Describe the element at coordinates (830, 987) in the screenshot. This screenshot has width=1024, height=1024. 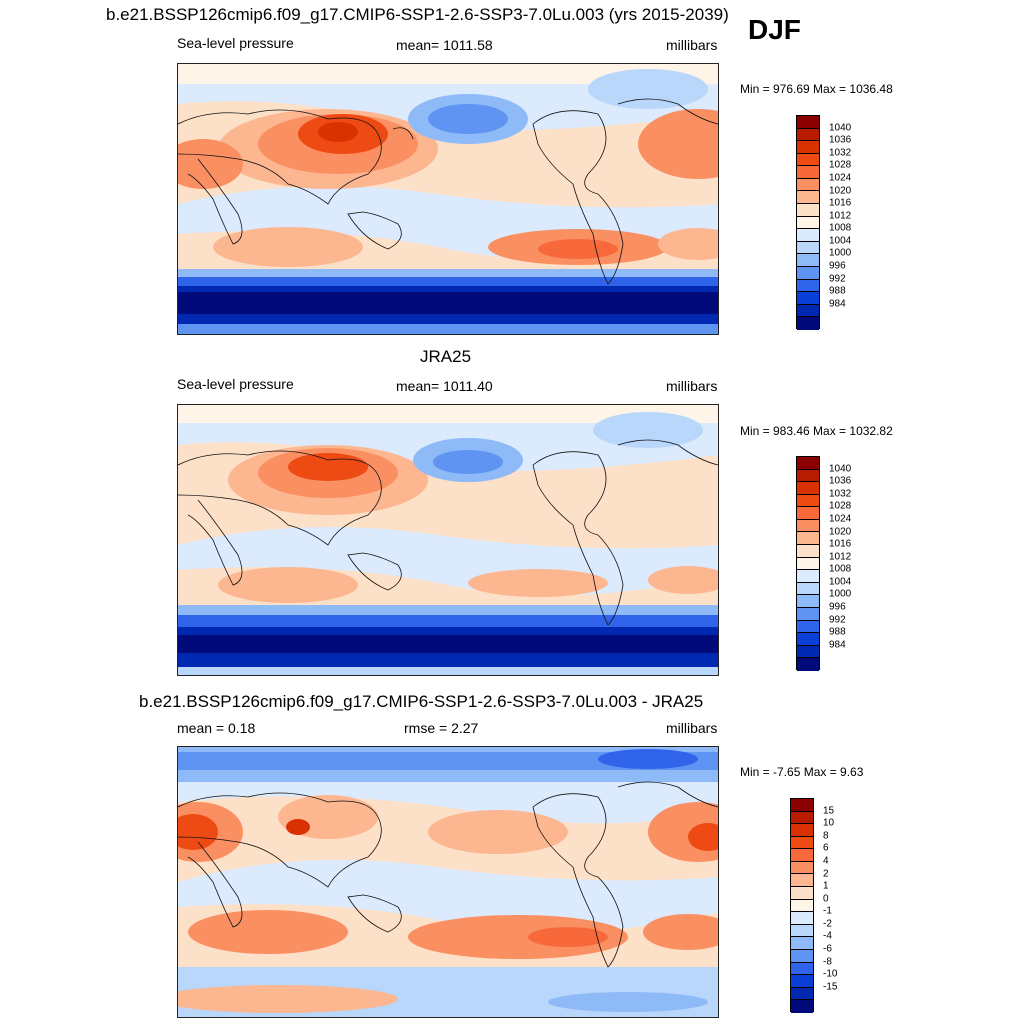
I see `colorbar-label: -15` at that location.